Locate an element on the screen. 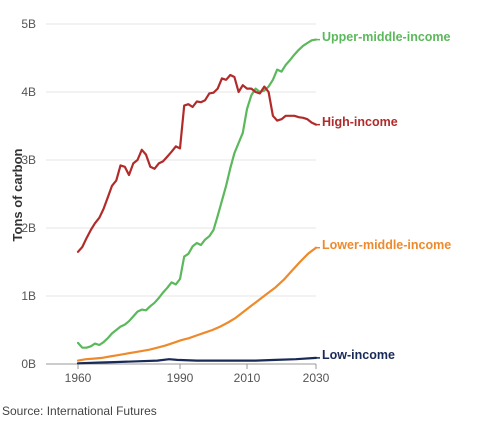 This screenshot has width=480, height=438. y-tick-label: 5B is located at coordinates (28, 24).